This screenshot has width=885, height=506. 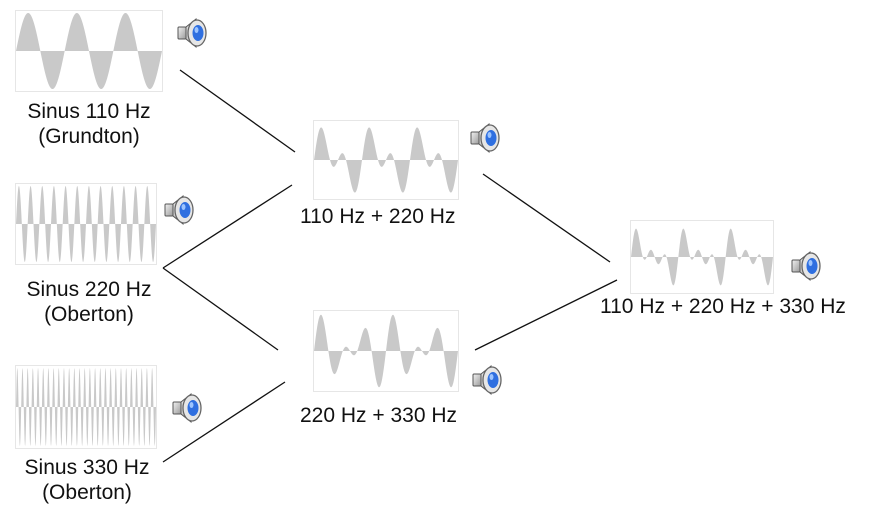 I want to click on link-mix1-to-mixall, so click(x=546, y=218).